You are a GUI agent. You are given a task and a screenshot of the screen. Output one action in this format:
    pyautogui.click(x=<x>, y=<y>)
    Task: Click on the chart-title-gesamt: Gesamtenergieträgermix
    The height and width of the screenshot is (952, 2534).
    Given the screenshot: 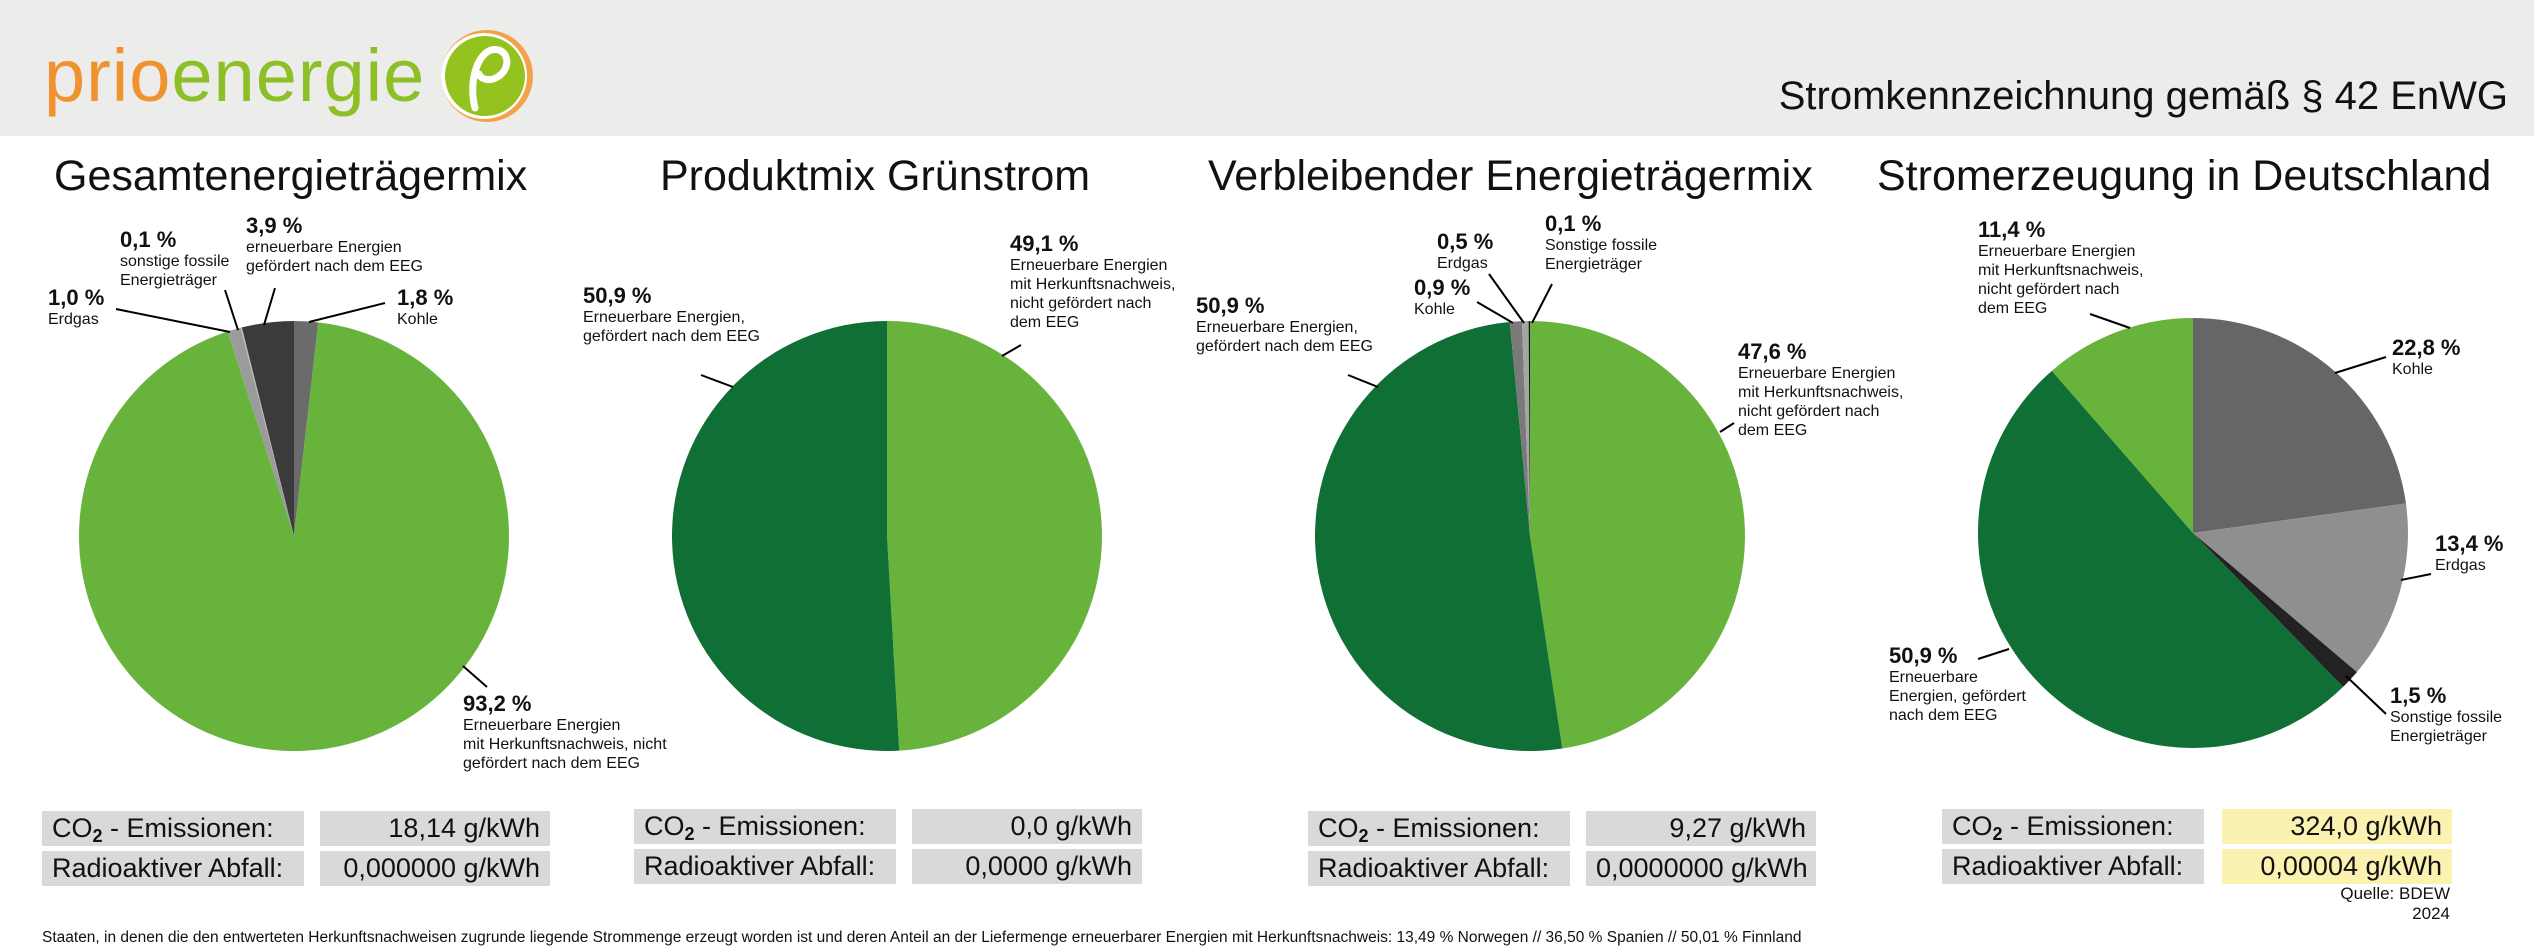 What is the action you would take?
    pyautogui.click(x=291, y=176)
    